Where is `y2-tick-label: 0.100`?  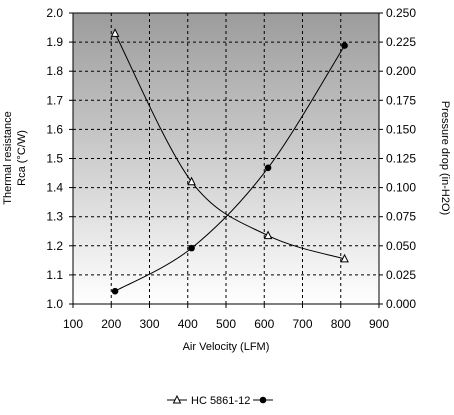 y2-tick-label: 0.100 is located at coordinates (401, 188).